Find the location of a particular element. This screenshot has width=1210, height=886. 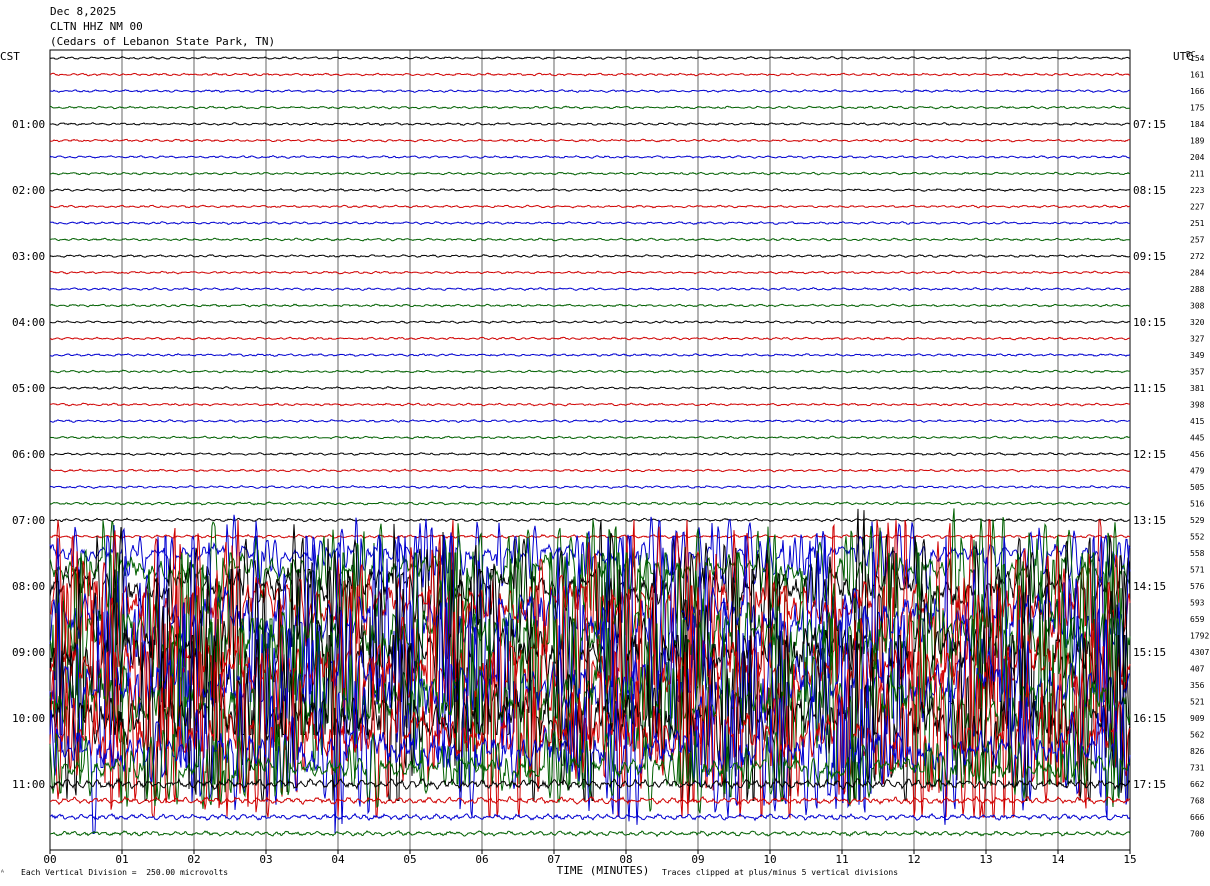

dc-value: 1792 is located at coordinates (1199, 636).